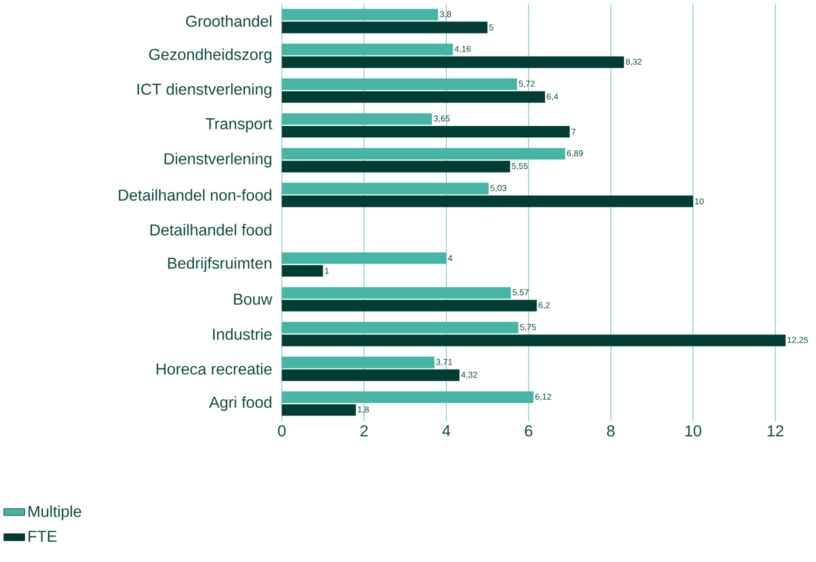  Describe the element at coordinates (195, 195) in the screenshot. I see `y-tick-label: Detailhandel non-food` at that location.